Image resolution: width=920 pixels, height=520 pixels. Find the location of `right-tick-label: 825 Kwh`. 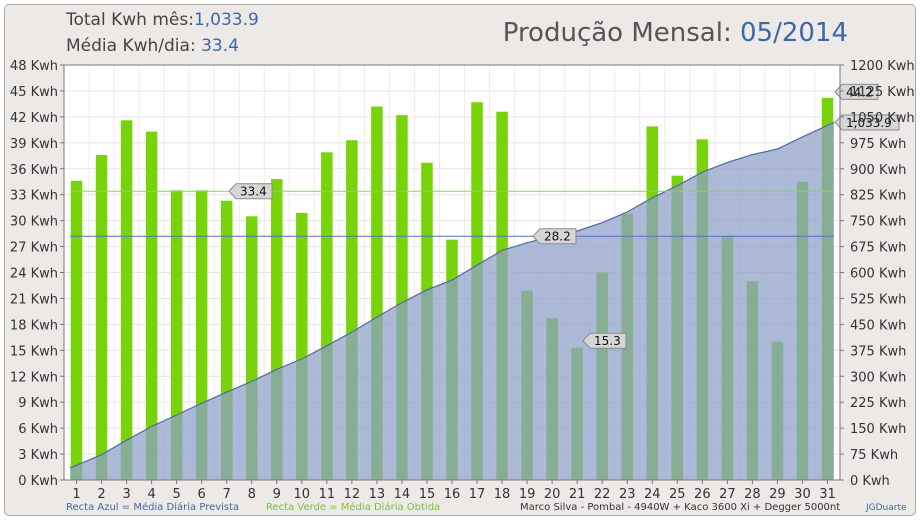

right-tick-label: 825 Kwh is located at coordinates (878, 196).